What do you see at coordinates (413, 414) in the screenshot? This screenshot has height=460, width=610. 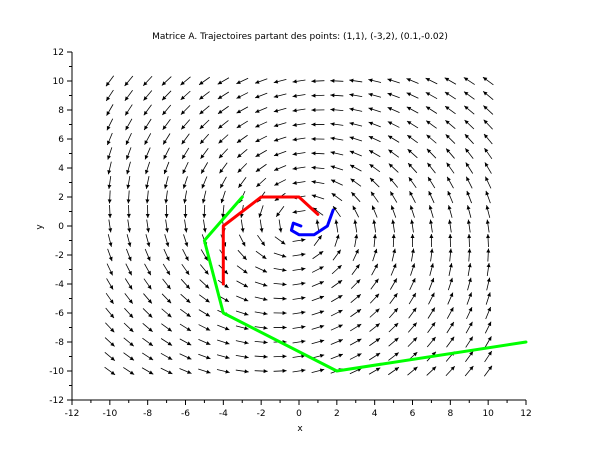 I see `x-tick-label: 6` at bounding box center [413, 414].